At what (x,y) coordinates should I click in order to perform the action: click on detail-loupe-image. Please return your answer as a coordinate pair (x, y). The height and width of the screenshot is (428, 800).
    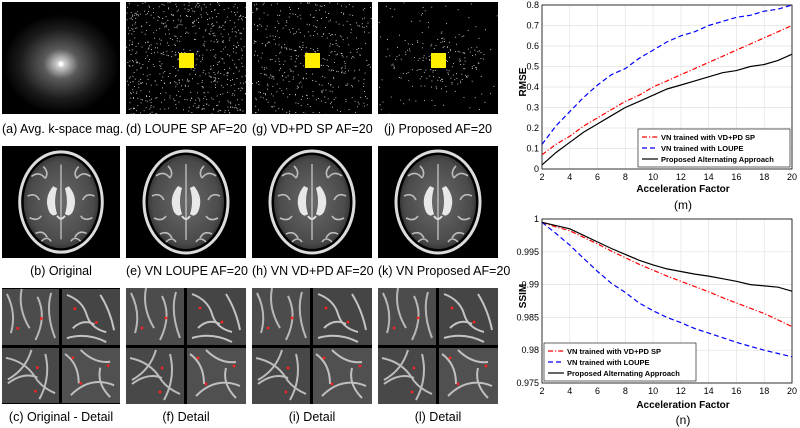
    Looking at the image, I should click on (186, 346).